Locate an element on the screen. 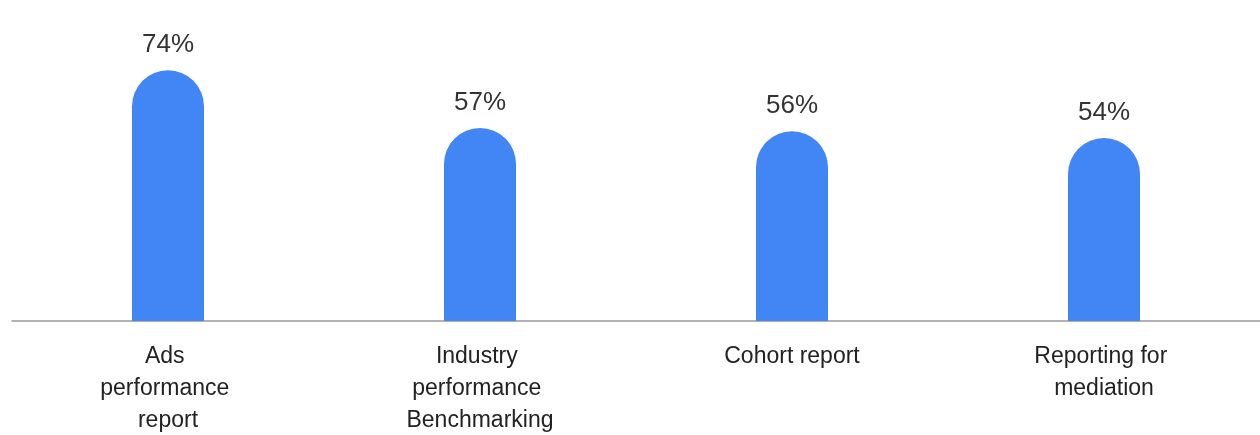 This screenshot has height=435, width=1260. x-tick-label: Cohort report is located at coordinates (792, 355).